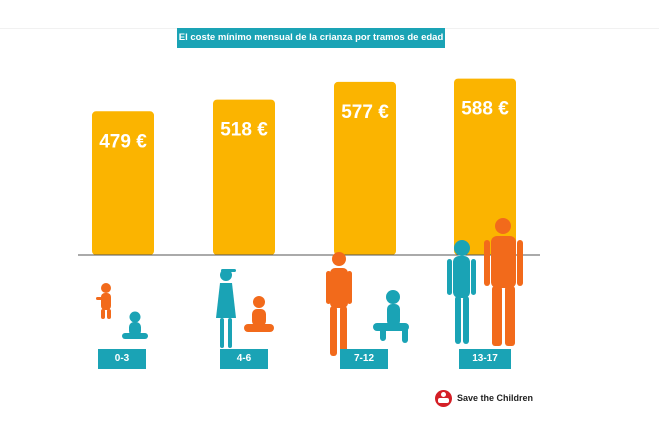 The image size is (659, 433). What do you see at coordinates (244, 130) in the screenshot?
I see `bar-value-label-1: 518 €` at bounding box center [244, 130].